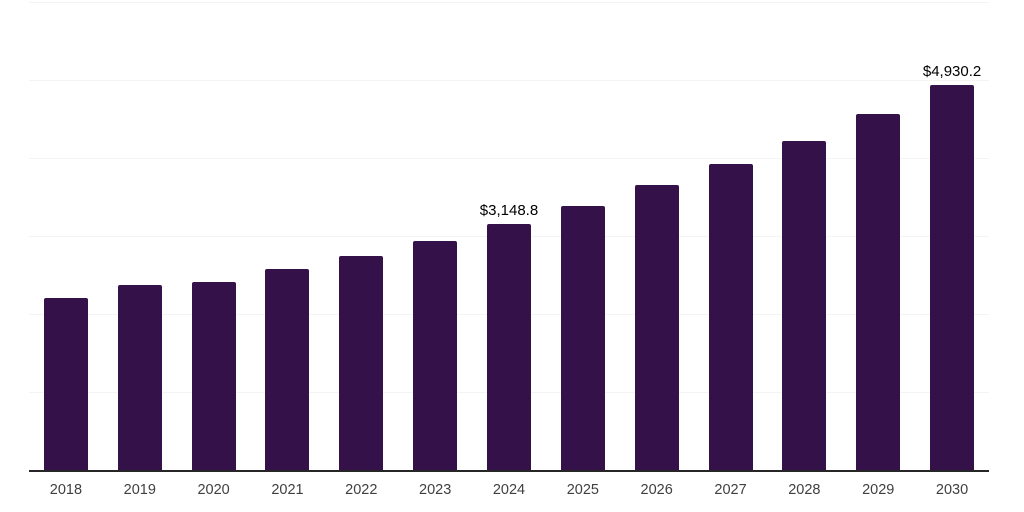 The image size is (1024, 512). What do you see at coordinates (952, 490) in the screenshot?
I see `x-tick-label-2030: 2030` at bounding box center [952, 490].